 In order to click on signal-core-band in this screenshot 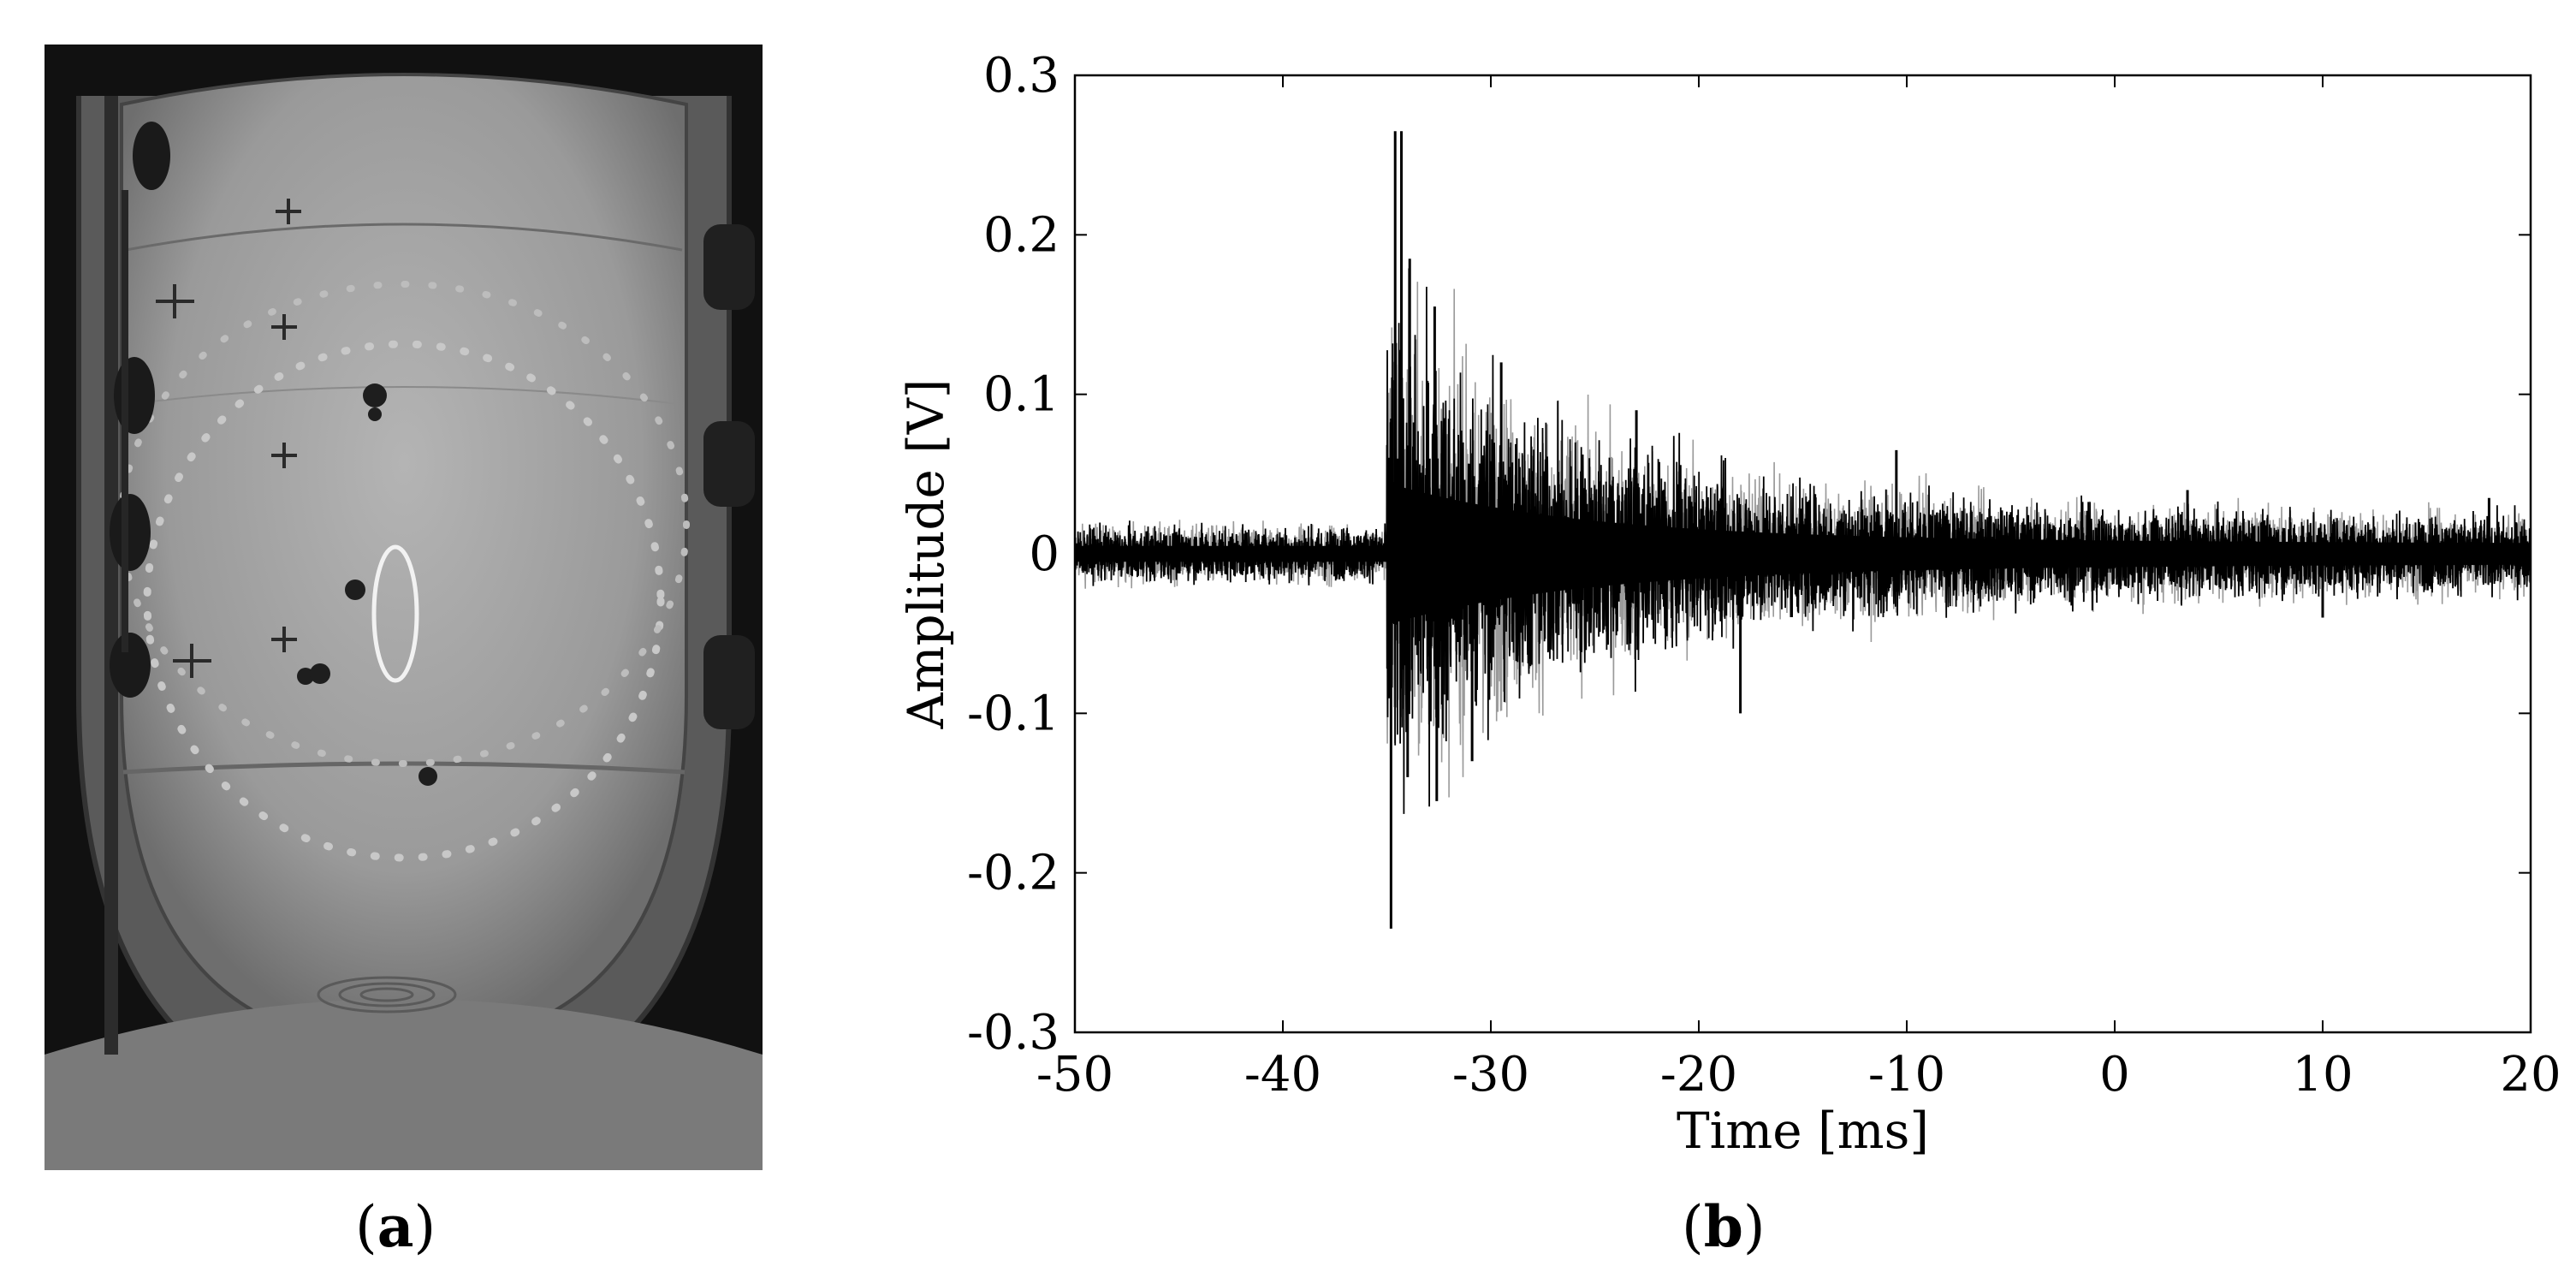, I will do `click(1803, 554)`.